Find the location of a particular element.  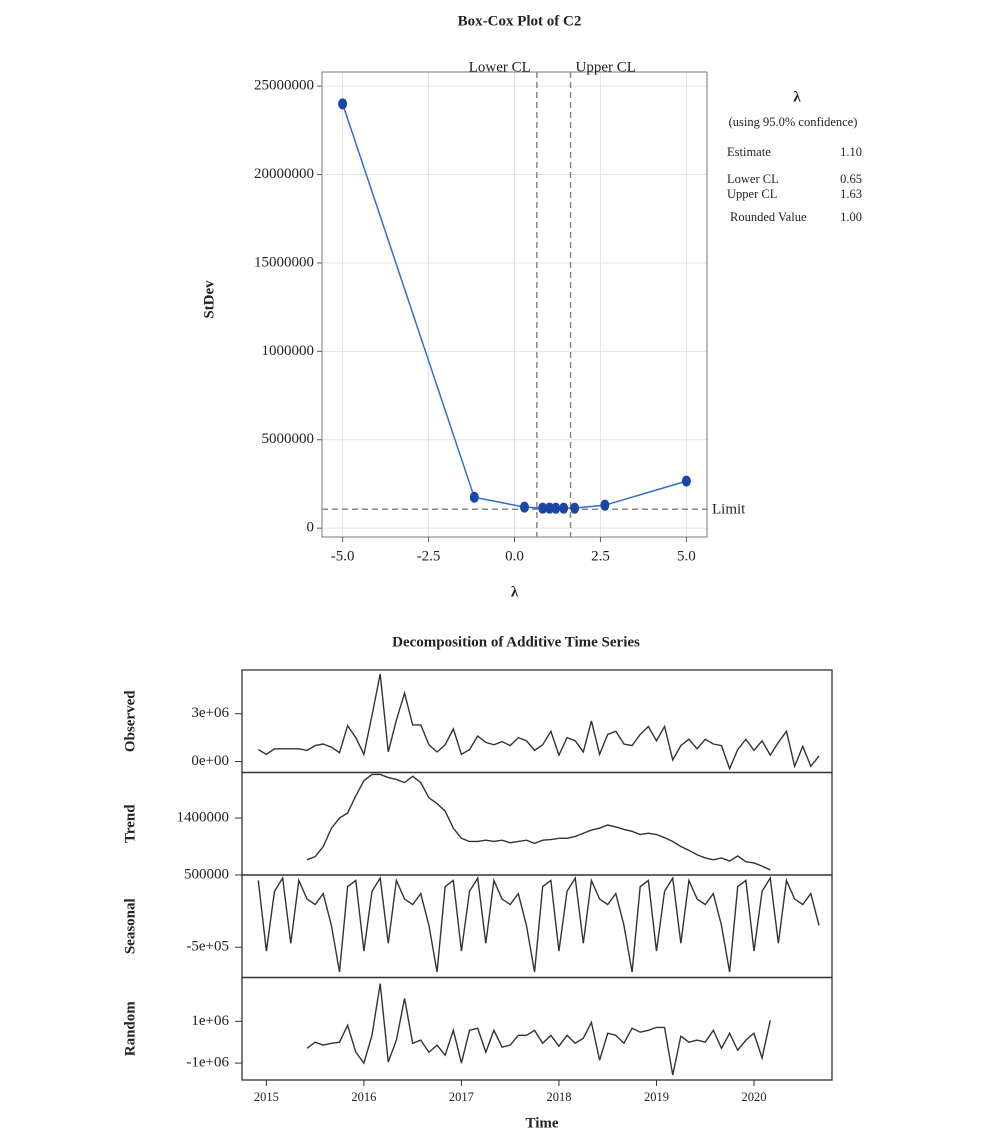

y-tick-label: 3e+06 is located at coordinates (210, 713).